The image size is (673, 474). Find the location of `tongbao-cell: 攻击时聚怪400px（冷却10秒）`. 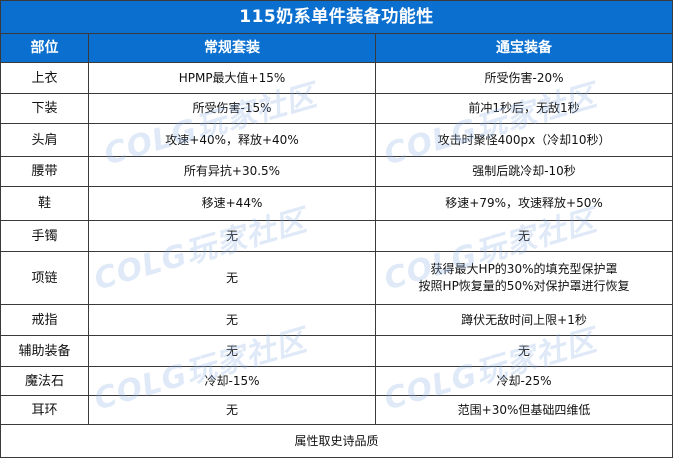

tongbao-cell: 攻击时聚怪400px（冷却10秒） is located at coordinates (523, 140).